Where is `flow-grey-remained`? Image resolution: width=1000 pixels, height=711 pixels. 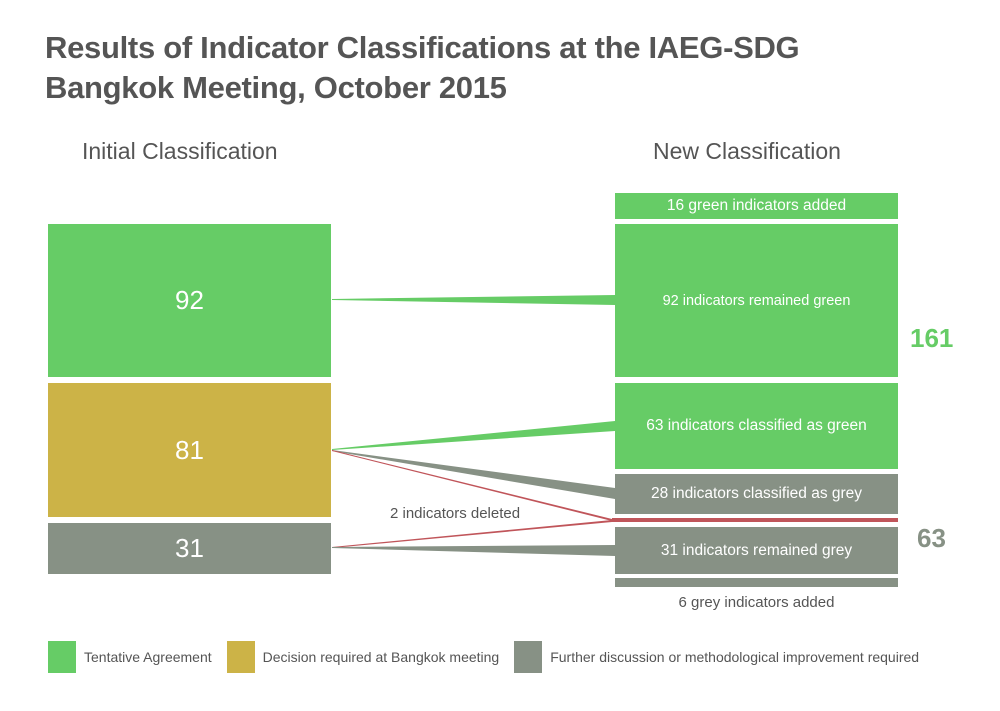 flow-grey-remained is located at coordinates (473, 550).